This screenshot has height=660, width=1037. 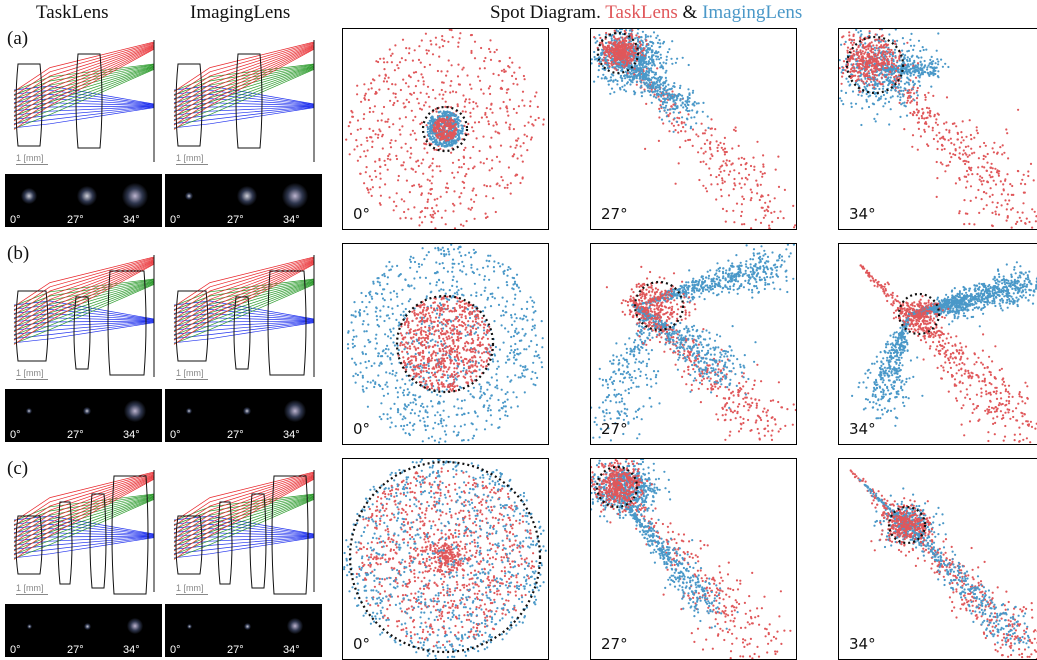 I want to click on spot-scatter, so click(x=445, y=129).